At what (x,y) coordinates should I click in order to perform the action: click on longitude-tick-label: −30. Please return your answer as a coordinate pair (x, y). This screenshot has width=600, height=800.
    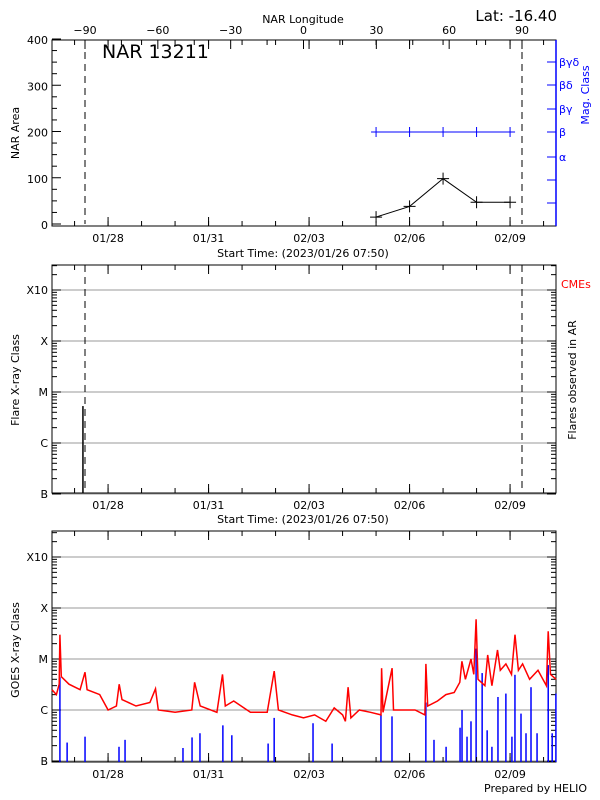
    Looking at the image, I should click on (230, 30).